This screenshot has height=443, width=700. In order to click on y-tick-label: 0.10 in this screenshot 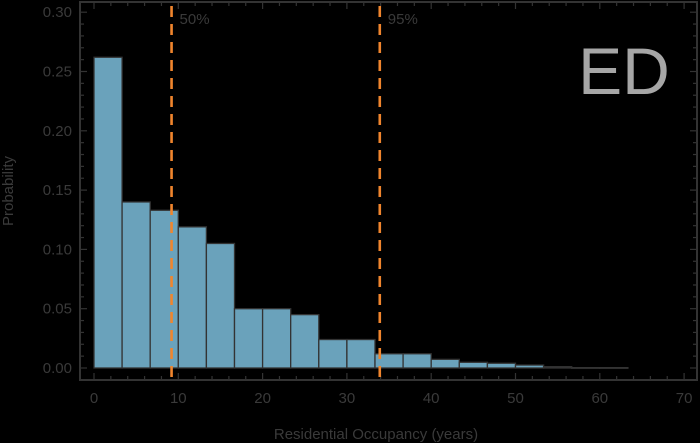, I will do `click(57, 249)`.